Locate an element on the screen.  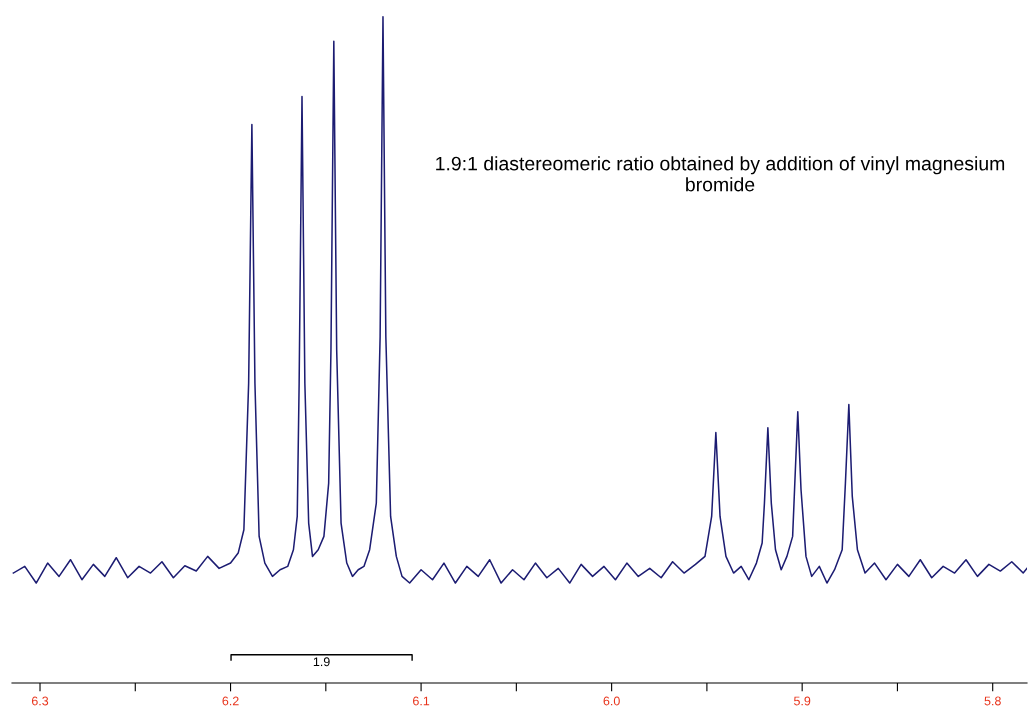
x-tick-label: 6.3 is located at coordinates (40, 701).